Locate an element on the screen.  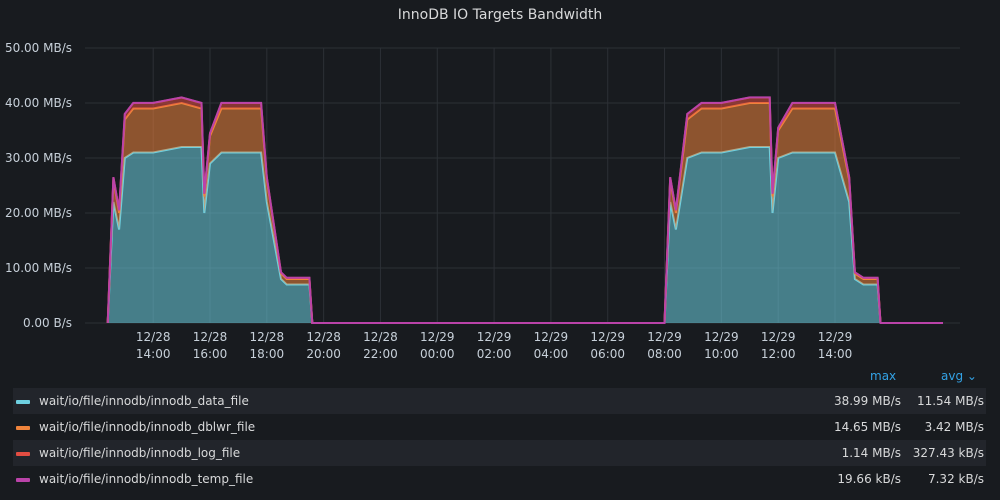
y-tick-label: 40.00 MB/s is located at coordinates (38, 103).